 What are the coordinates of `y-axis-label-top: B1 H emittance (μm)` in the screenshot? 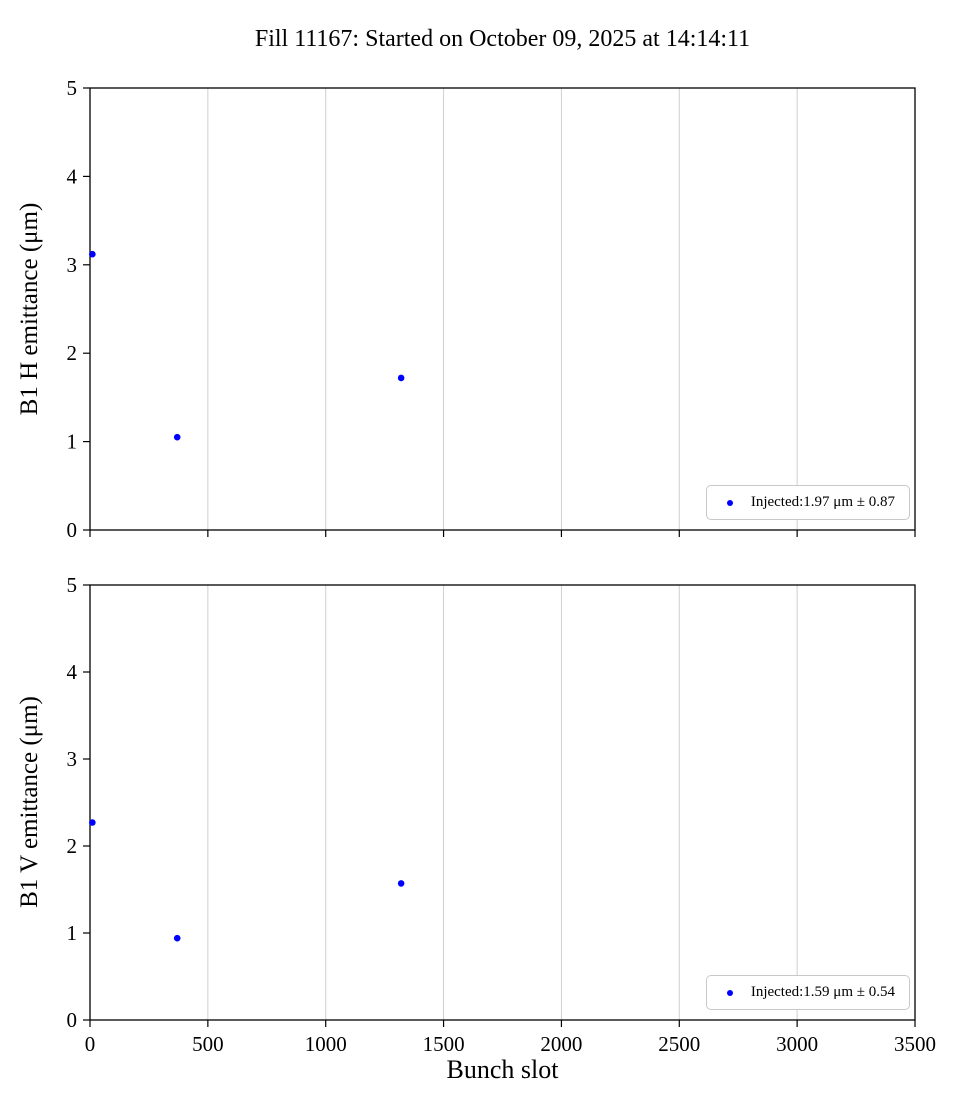 It's located at (29, 309).